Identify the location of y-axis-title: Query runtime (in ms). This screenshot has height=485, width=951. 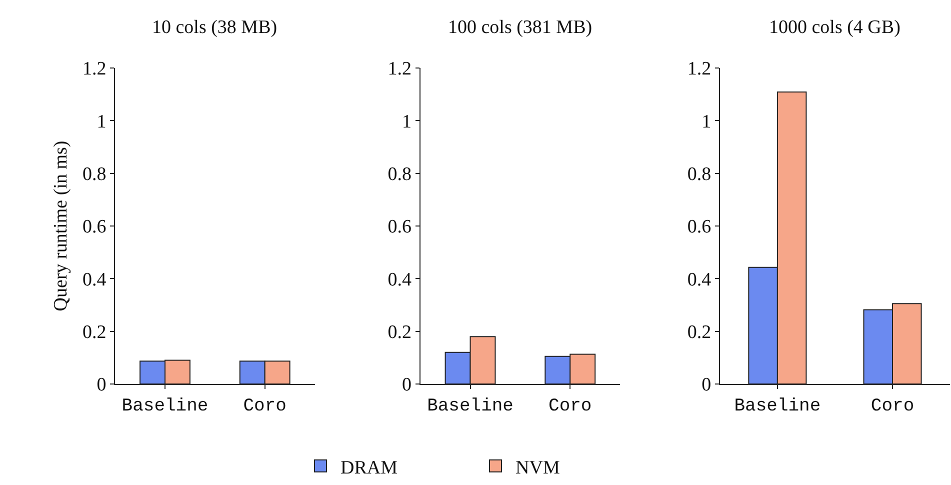
(61, 226).